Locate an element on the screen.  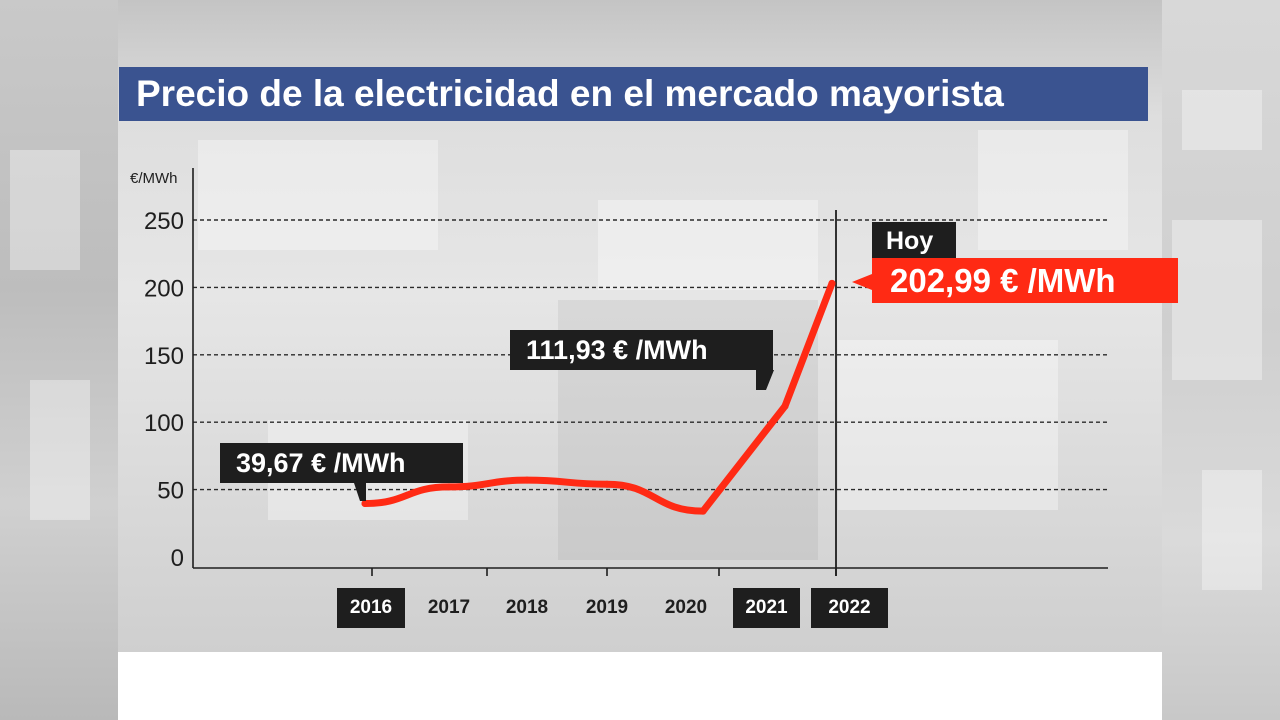
series-line is located at coordinates (598, 397).